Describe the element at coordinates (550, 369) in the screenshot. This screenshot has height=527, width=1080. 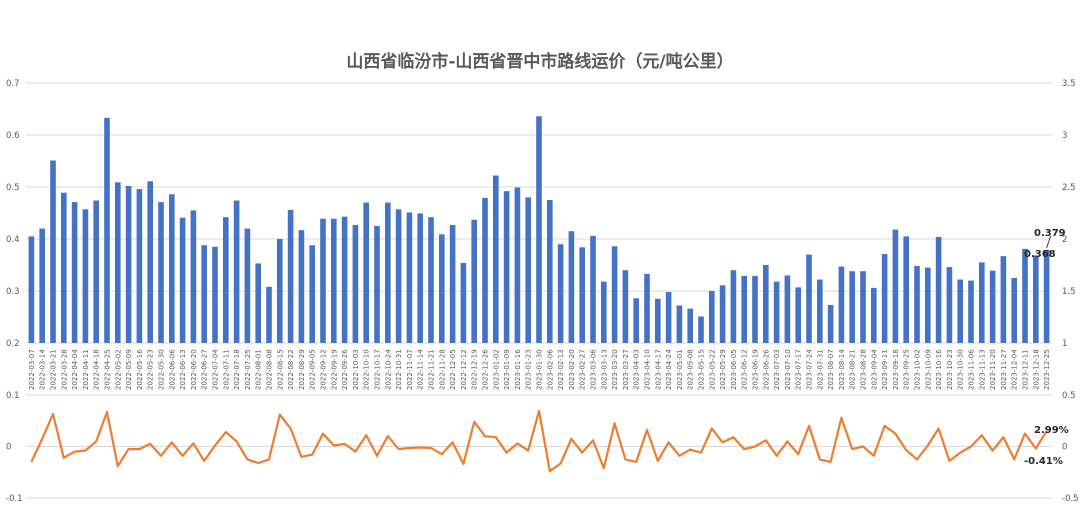
I see `x-tick-label: 2023-02-06` at that location.